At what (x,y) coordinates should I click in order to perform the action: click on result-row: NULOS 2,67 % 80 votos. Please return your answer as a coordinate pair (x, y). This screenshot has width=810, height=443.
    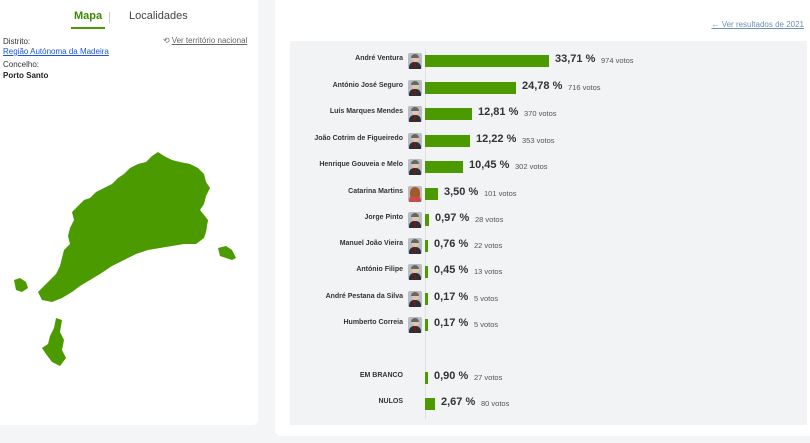
    Looking at the image, I should click on (548, 404).